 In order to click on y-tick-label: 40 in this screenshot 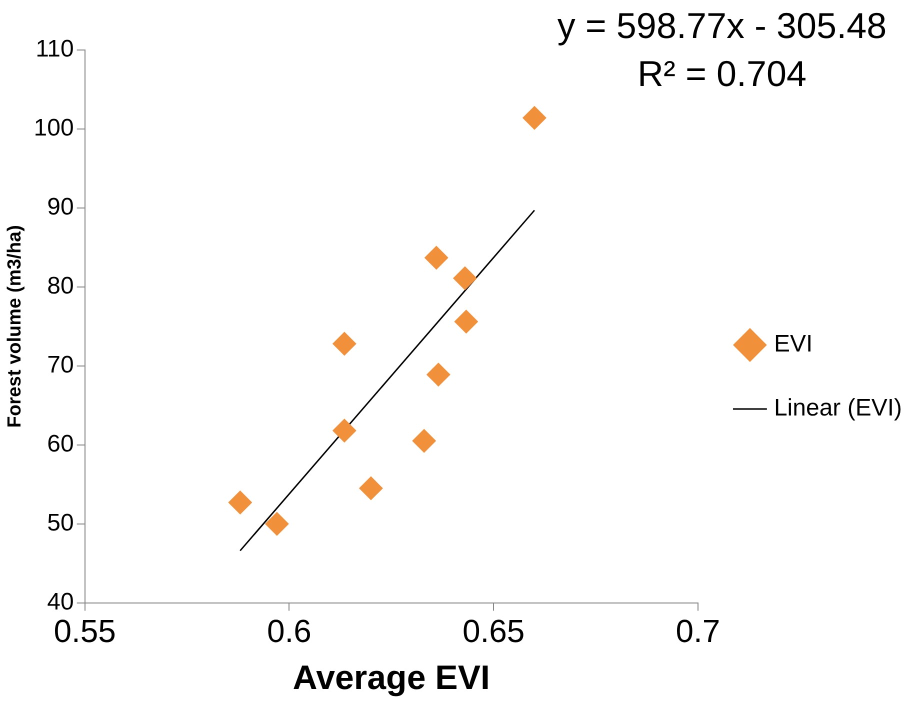, I will do `click(60, 602)`.